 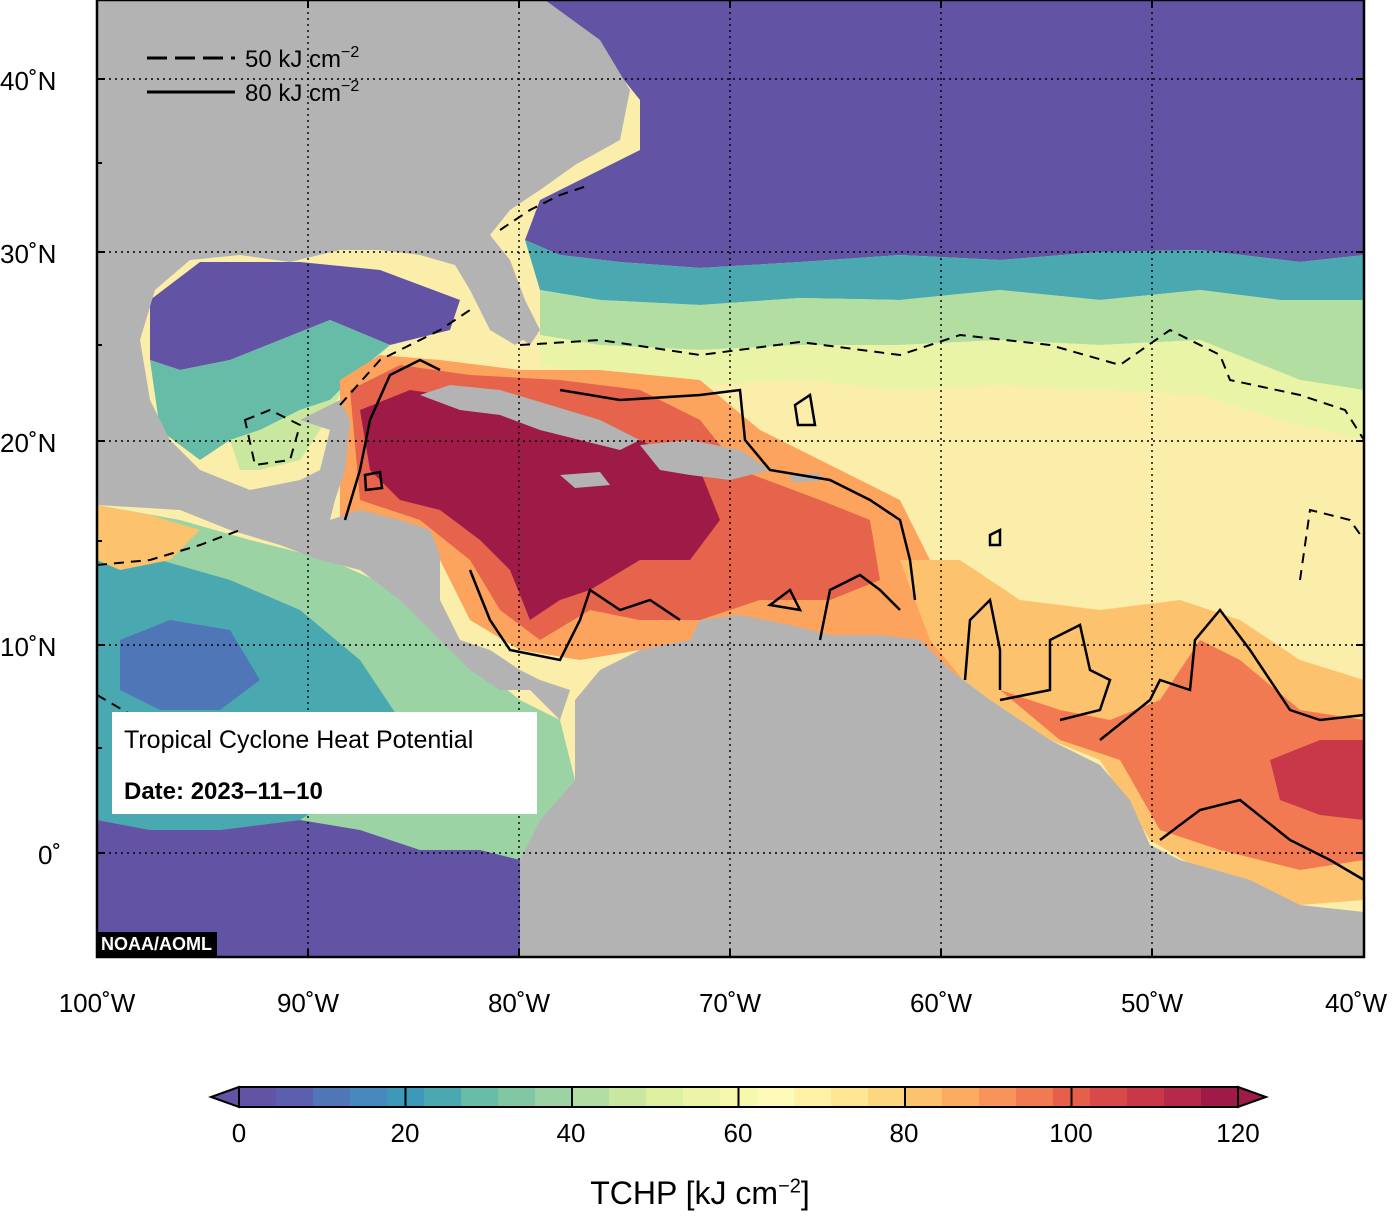 I want to click on contour-legend-solid: 80 kJ cm−2, so click(x=302, y=92).